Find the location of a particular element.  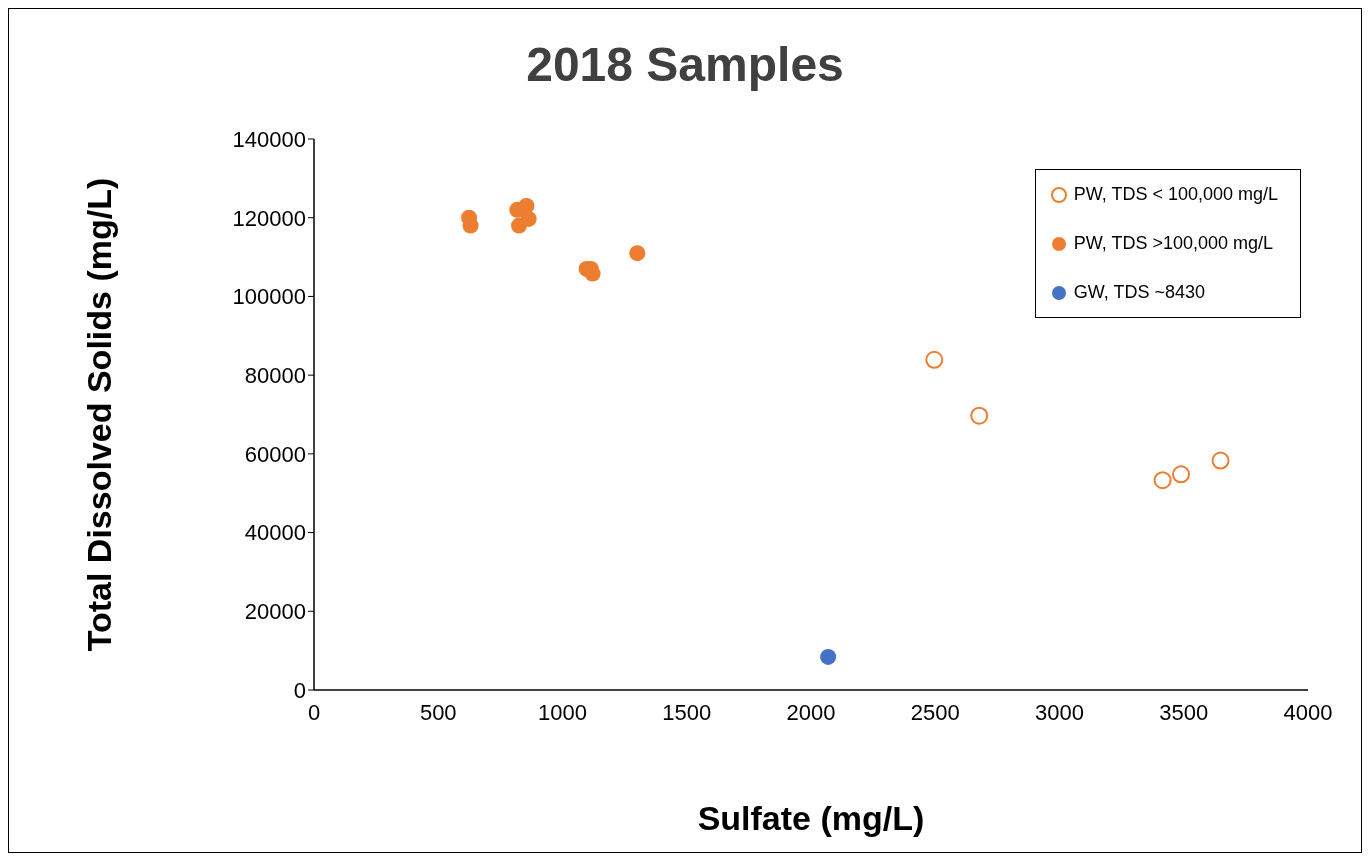

x-tick-label: 2000 is located at coordinates (811, 712).